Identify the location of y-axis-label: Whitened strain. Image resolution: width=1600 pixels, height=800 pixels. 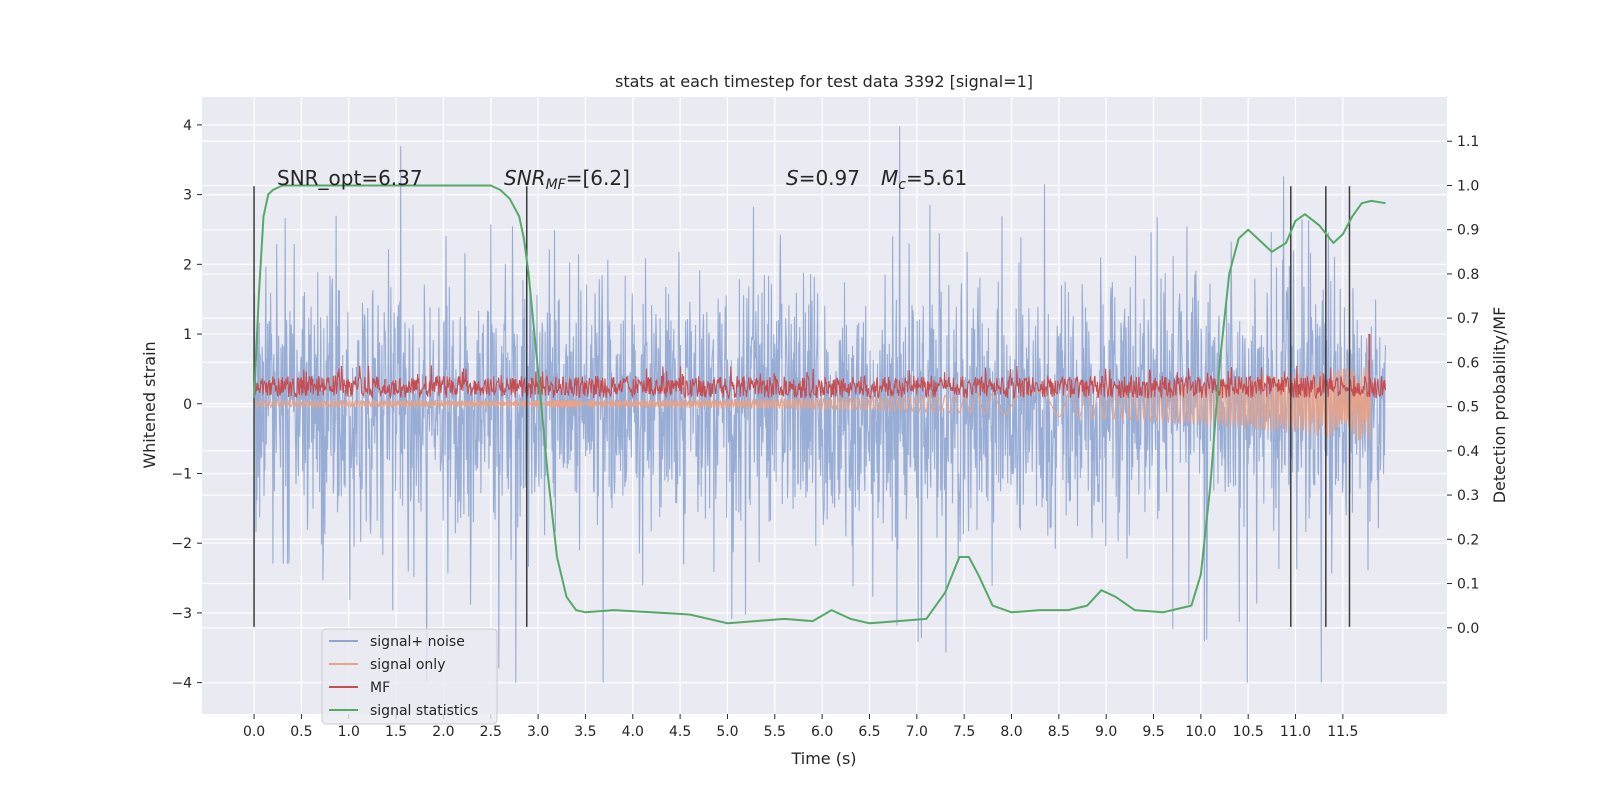
(149, 404).